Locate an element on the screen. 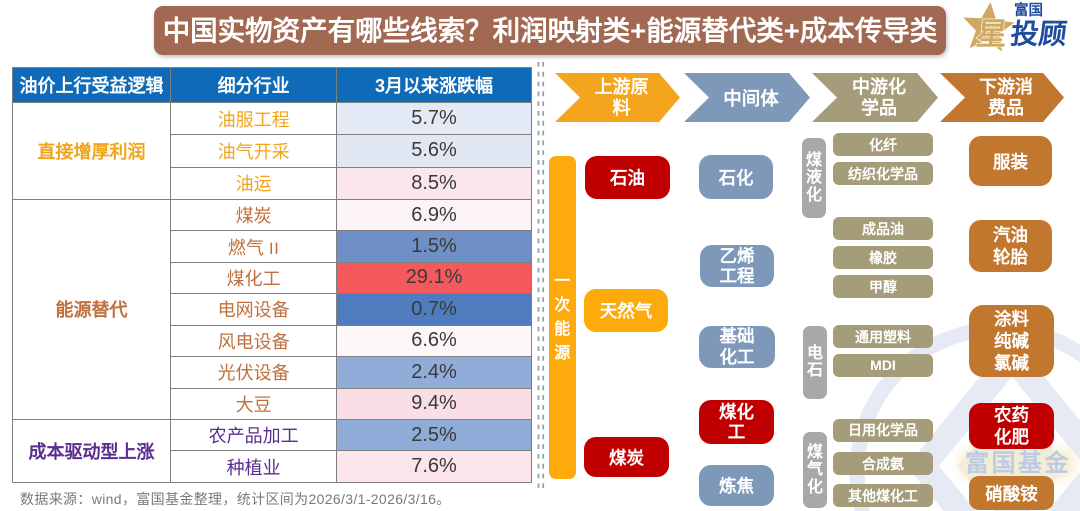  svg-text: 富国 is located at coordinates (1028, 10).